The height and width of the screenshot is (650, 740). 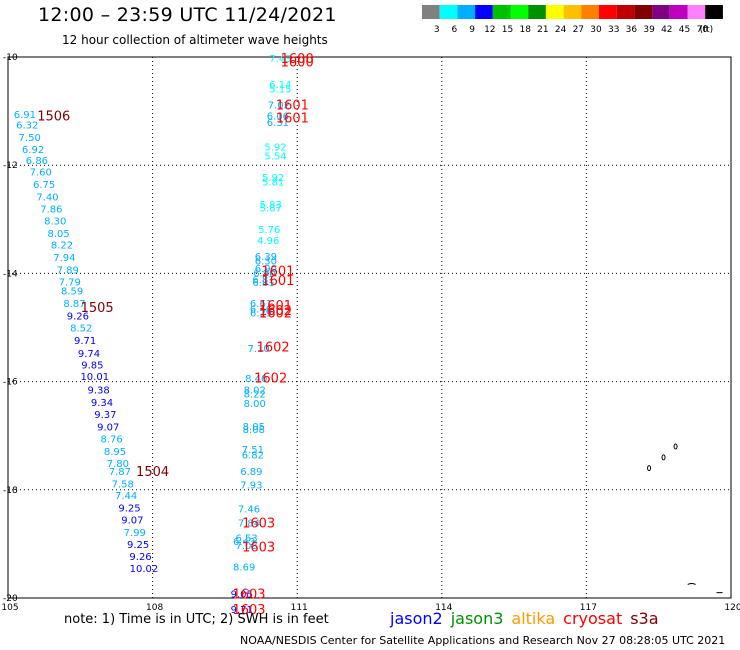 I want to click on wave-height-value: 8.00, so click(x=255, y=404).